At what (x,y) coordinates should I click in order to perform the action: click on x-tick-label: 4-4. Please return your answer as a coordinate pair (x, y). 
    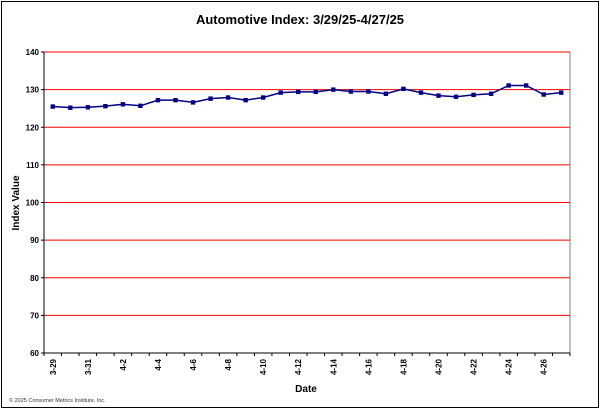
    Looking at the image, I should click on (158, 364).